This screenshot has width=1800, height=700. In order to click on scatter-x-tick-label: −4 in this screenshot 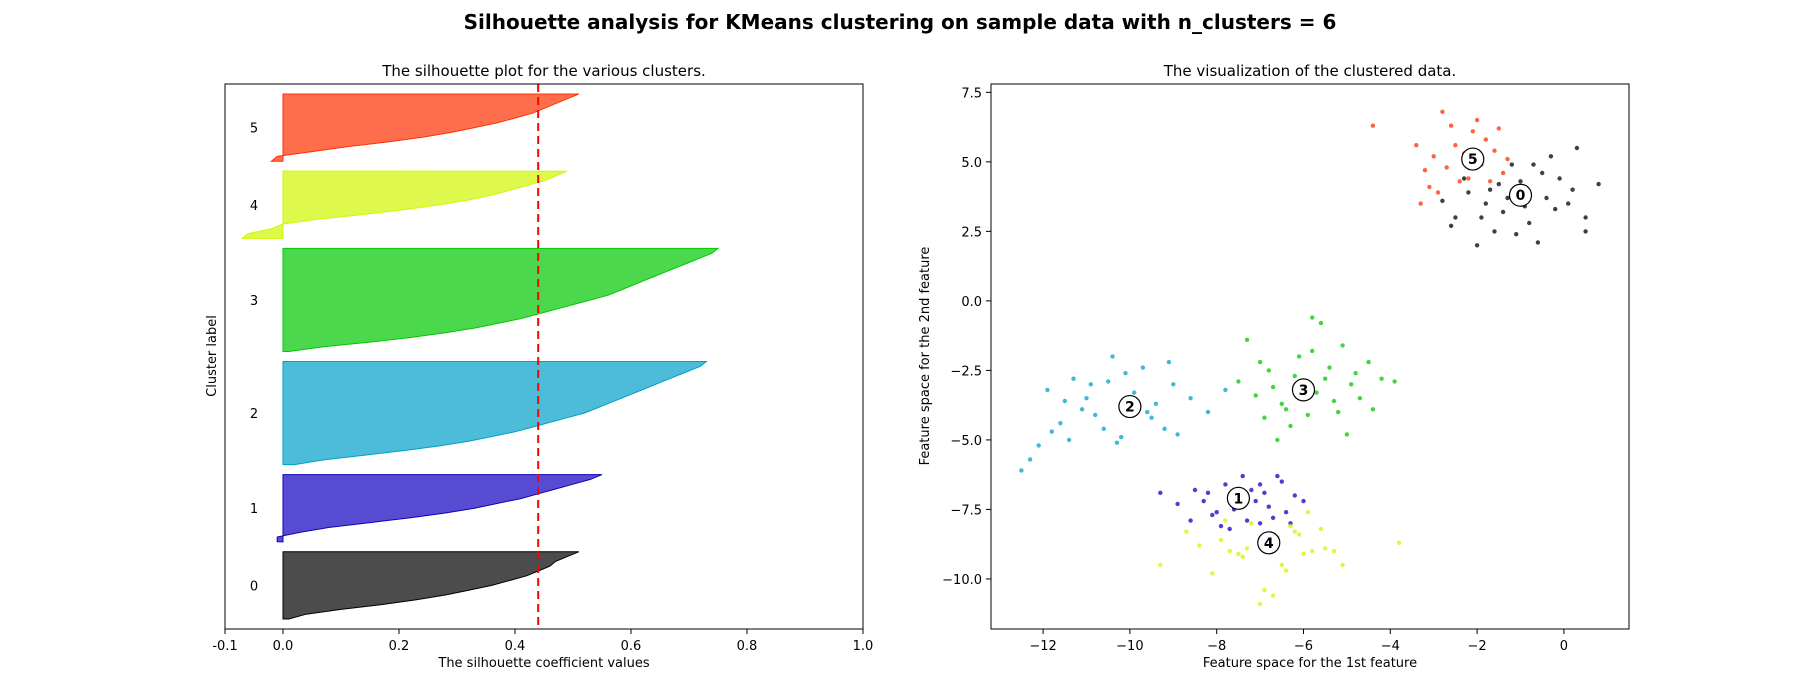, I will do `click(1390, 646)`.